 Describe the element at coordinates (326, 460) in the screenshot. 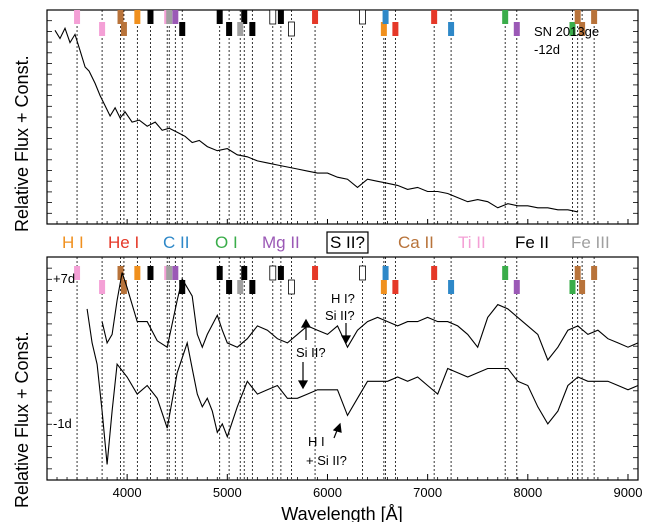

I see `annotation-plus-si-ii-q: + Si II?` at that location.